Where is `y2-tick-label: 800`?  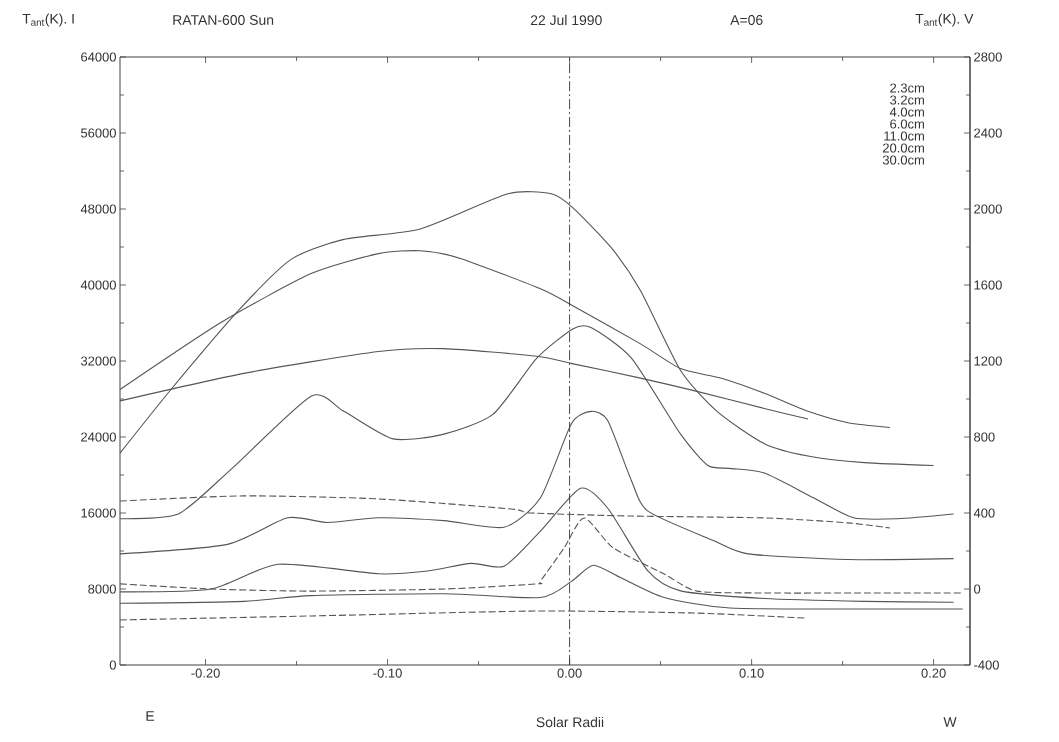 y2-tick-label: 800 is located at coordinates (984, 437).